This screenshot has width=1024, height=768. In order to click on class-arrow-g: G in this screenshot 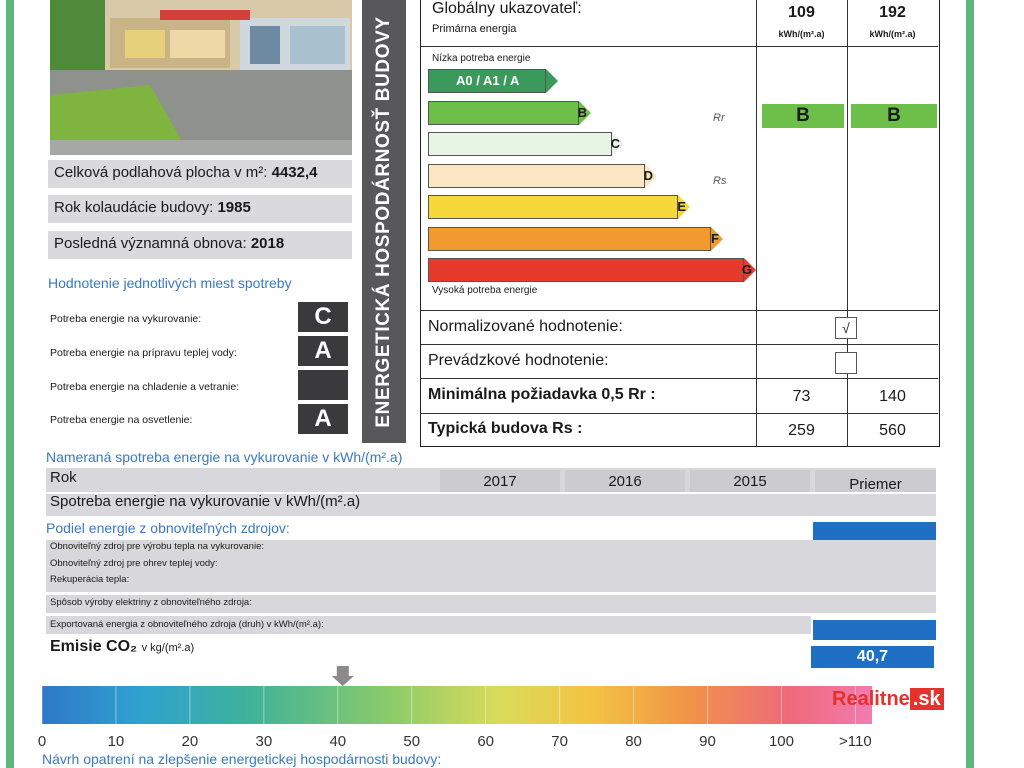, I will do `click(592, 270)`.